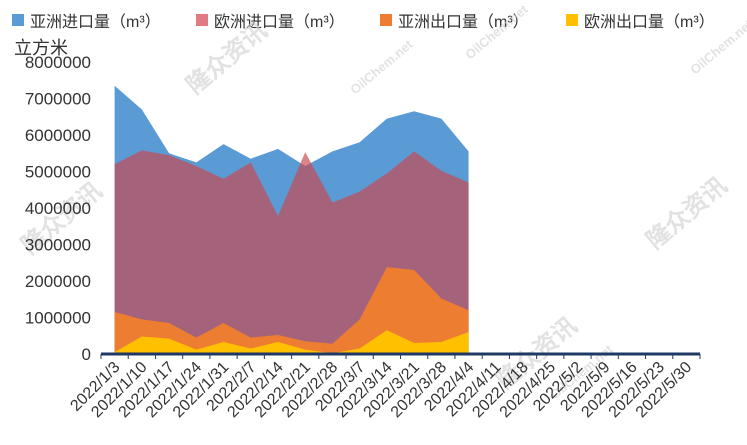 The image size is (747, 445). Describe the element at coordinates (463, 22) in the screenshot. I see `legend-label: 亚洲出口量（m³）` at that location.